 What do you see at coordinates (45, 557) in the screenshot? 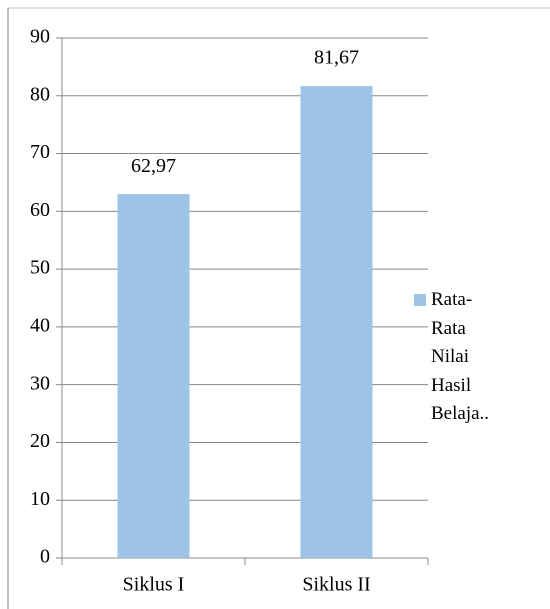
I see `y-tick-label: 0` at bounding box center [45, 557].